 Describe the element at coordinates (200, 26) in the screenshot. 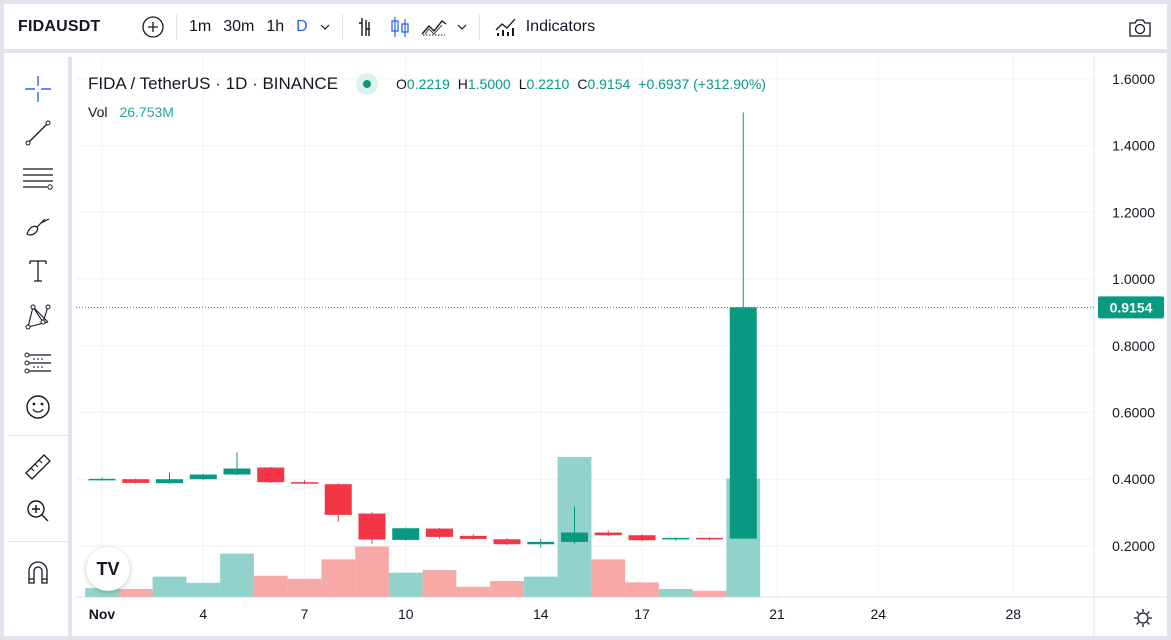

I see `interval-1m: 1m` at that location.